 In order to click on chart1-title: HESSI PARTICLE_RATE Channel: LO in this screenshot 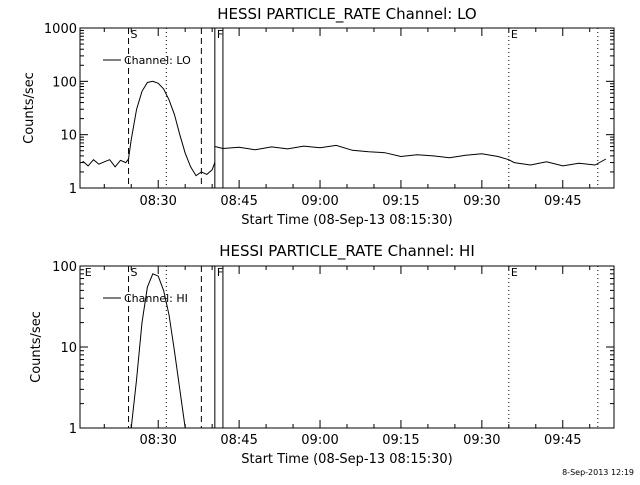, I will do `click(346, 14)`.